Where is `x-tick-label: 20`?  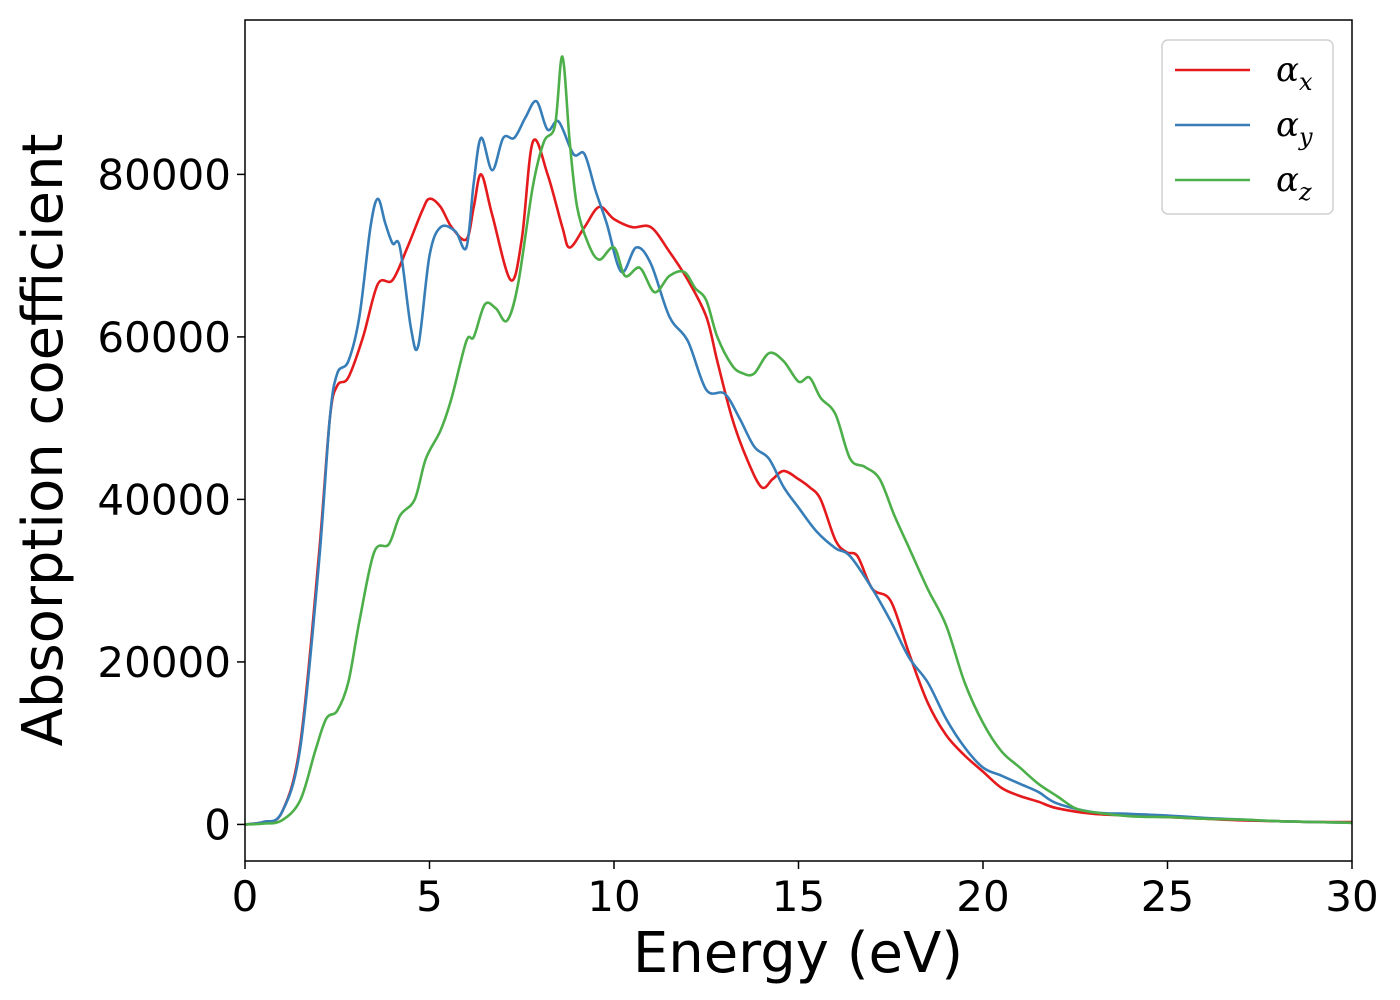 x-tick-label: 20 is located at coordinates (982, 896).